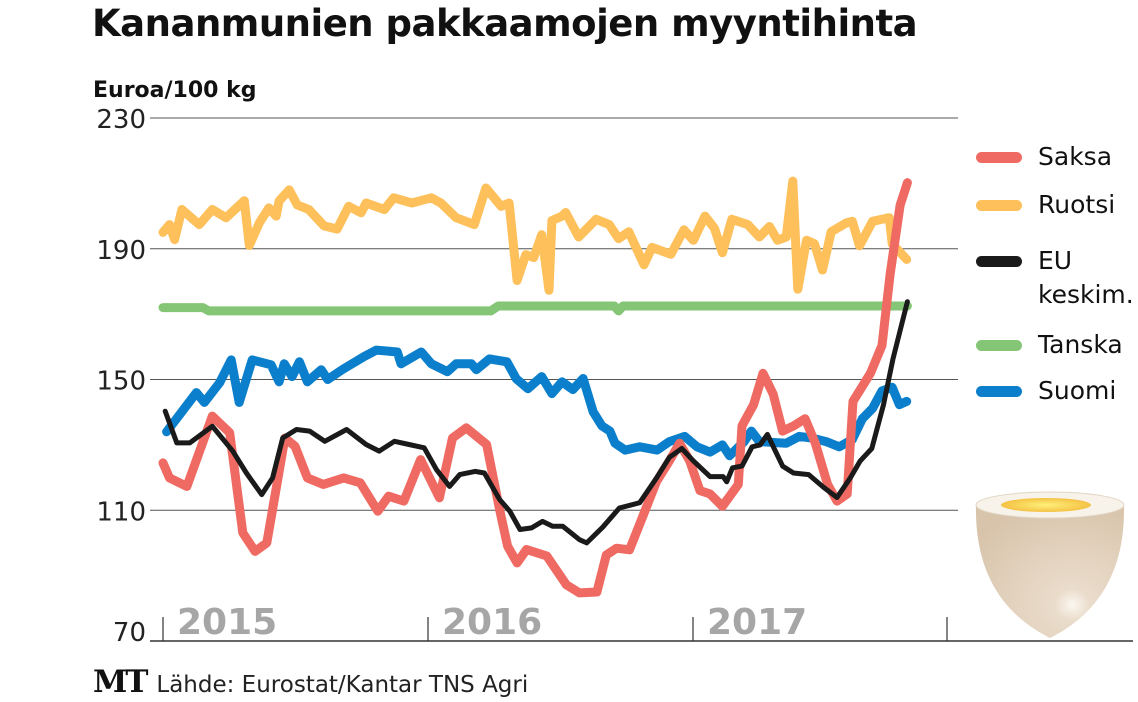  I want to click on legend-item: Saksa, so click(1057, 157).